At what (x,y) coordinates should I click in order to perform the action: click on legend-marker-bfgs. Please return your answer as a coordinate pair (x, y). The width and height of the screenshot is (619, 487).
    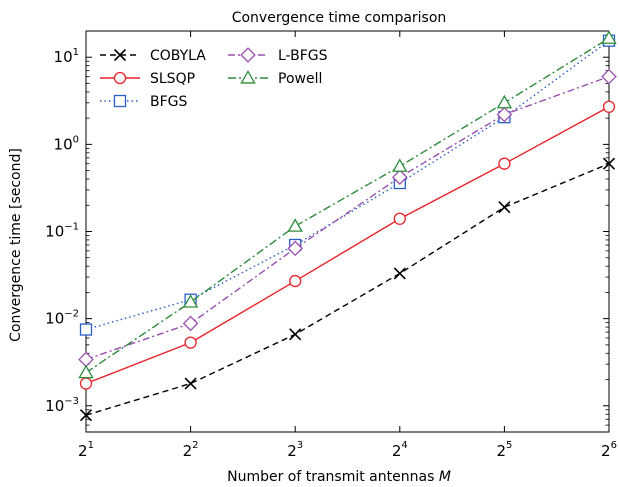
    Looking at the image, I should click on (120, 101).